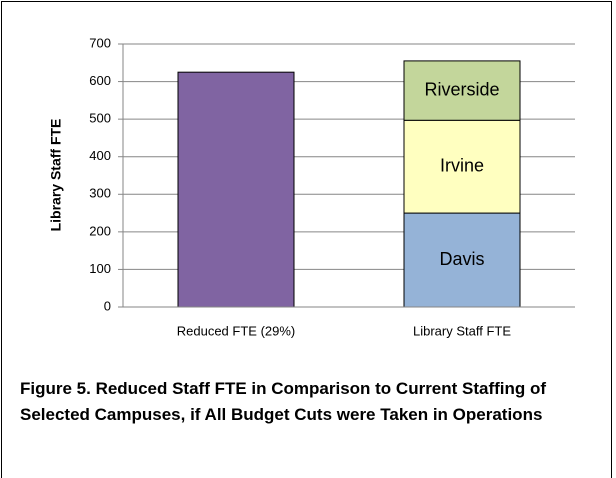 This screenshot has width=616, height=478. What do you see at coordinates (236, 330) in the screenshot?
I see `x-tick-label: Reduced FTE (29%)` at bounding box center [236, 330].